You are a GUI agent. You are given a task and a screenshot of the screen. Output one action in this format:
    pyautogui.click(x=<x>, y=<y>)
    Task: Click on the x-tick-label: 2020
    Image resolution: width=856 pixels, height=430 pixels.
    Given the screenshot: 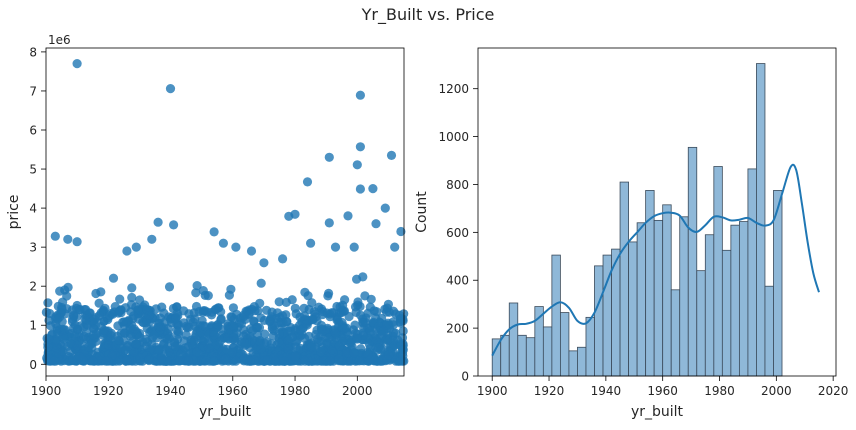 What is the action you would take?
    pyautogui.click(x=833, y=391)
    